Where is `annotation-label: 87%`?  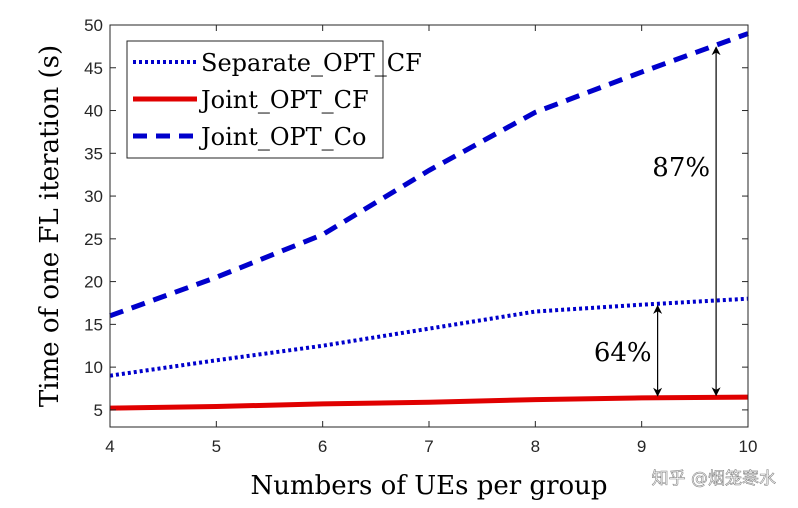
annotation-label: 87% is located at coordinates (681, 168).